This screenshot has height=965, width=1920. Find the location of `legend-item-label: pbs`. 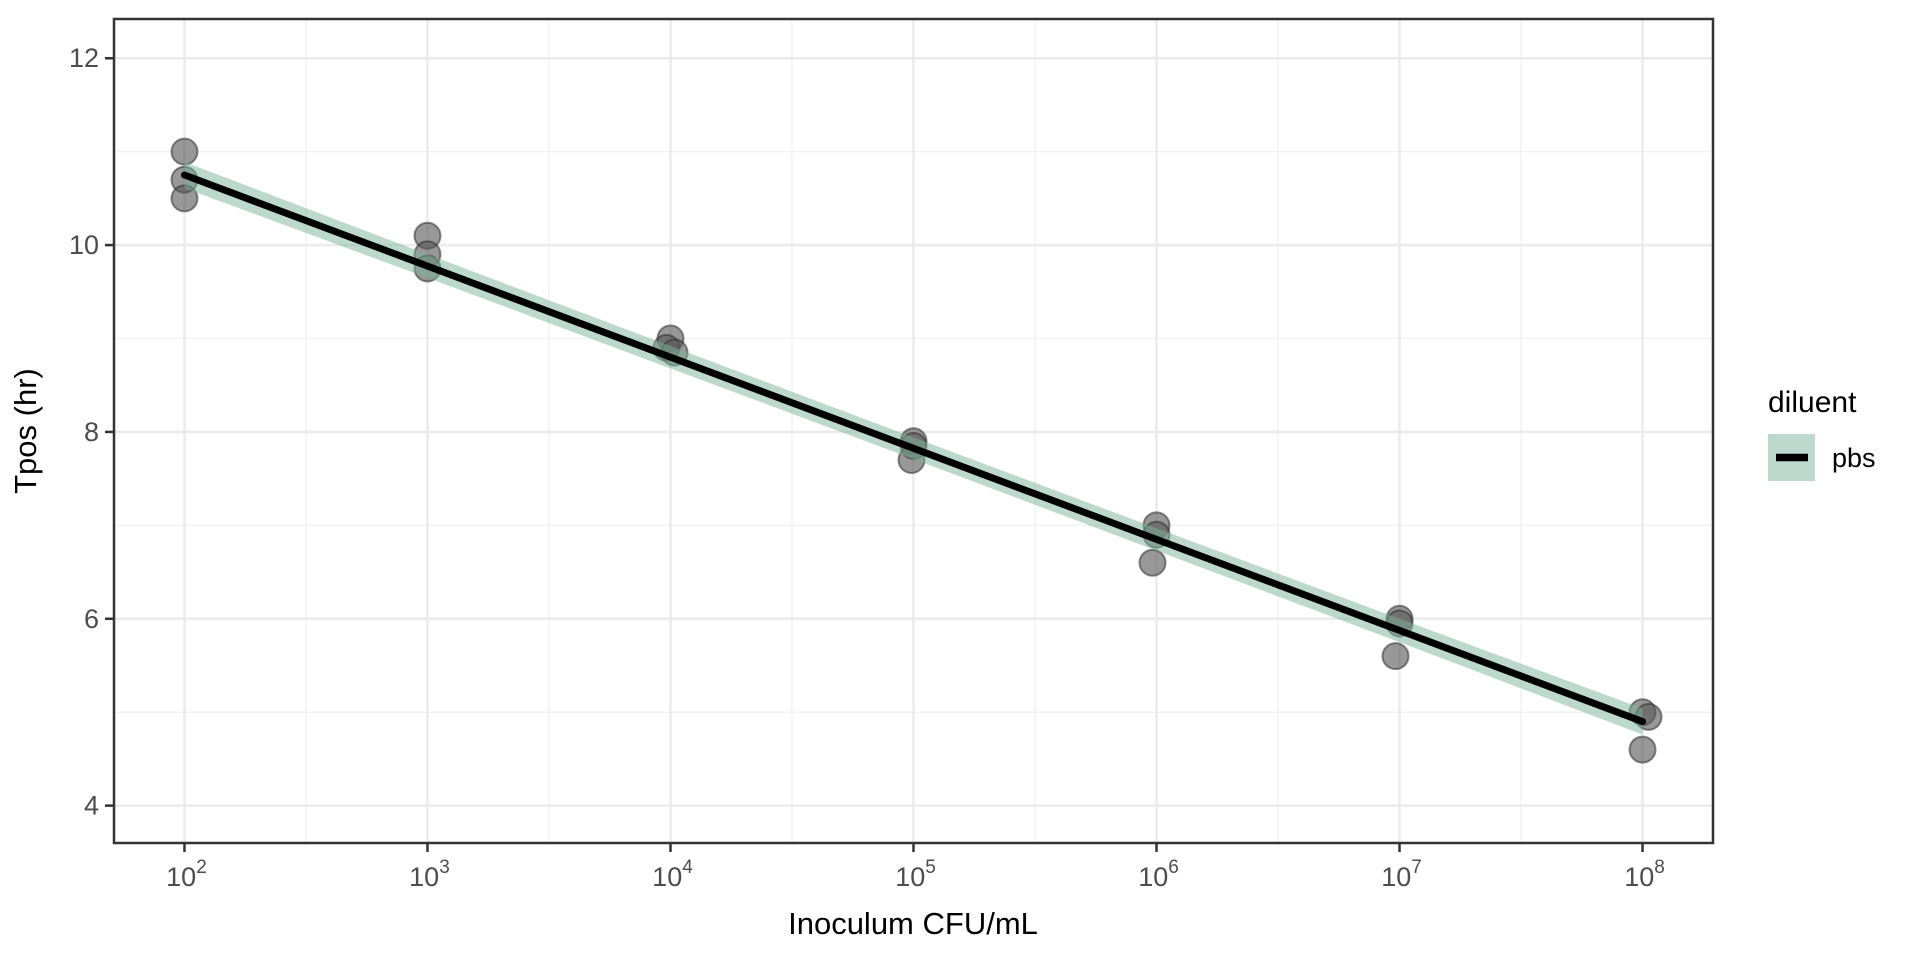

legend-item-label: pbs is located at coordinates (1854, 458).